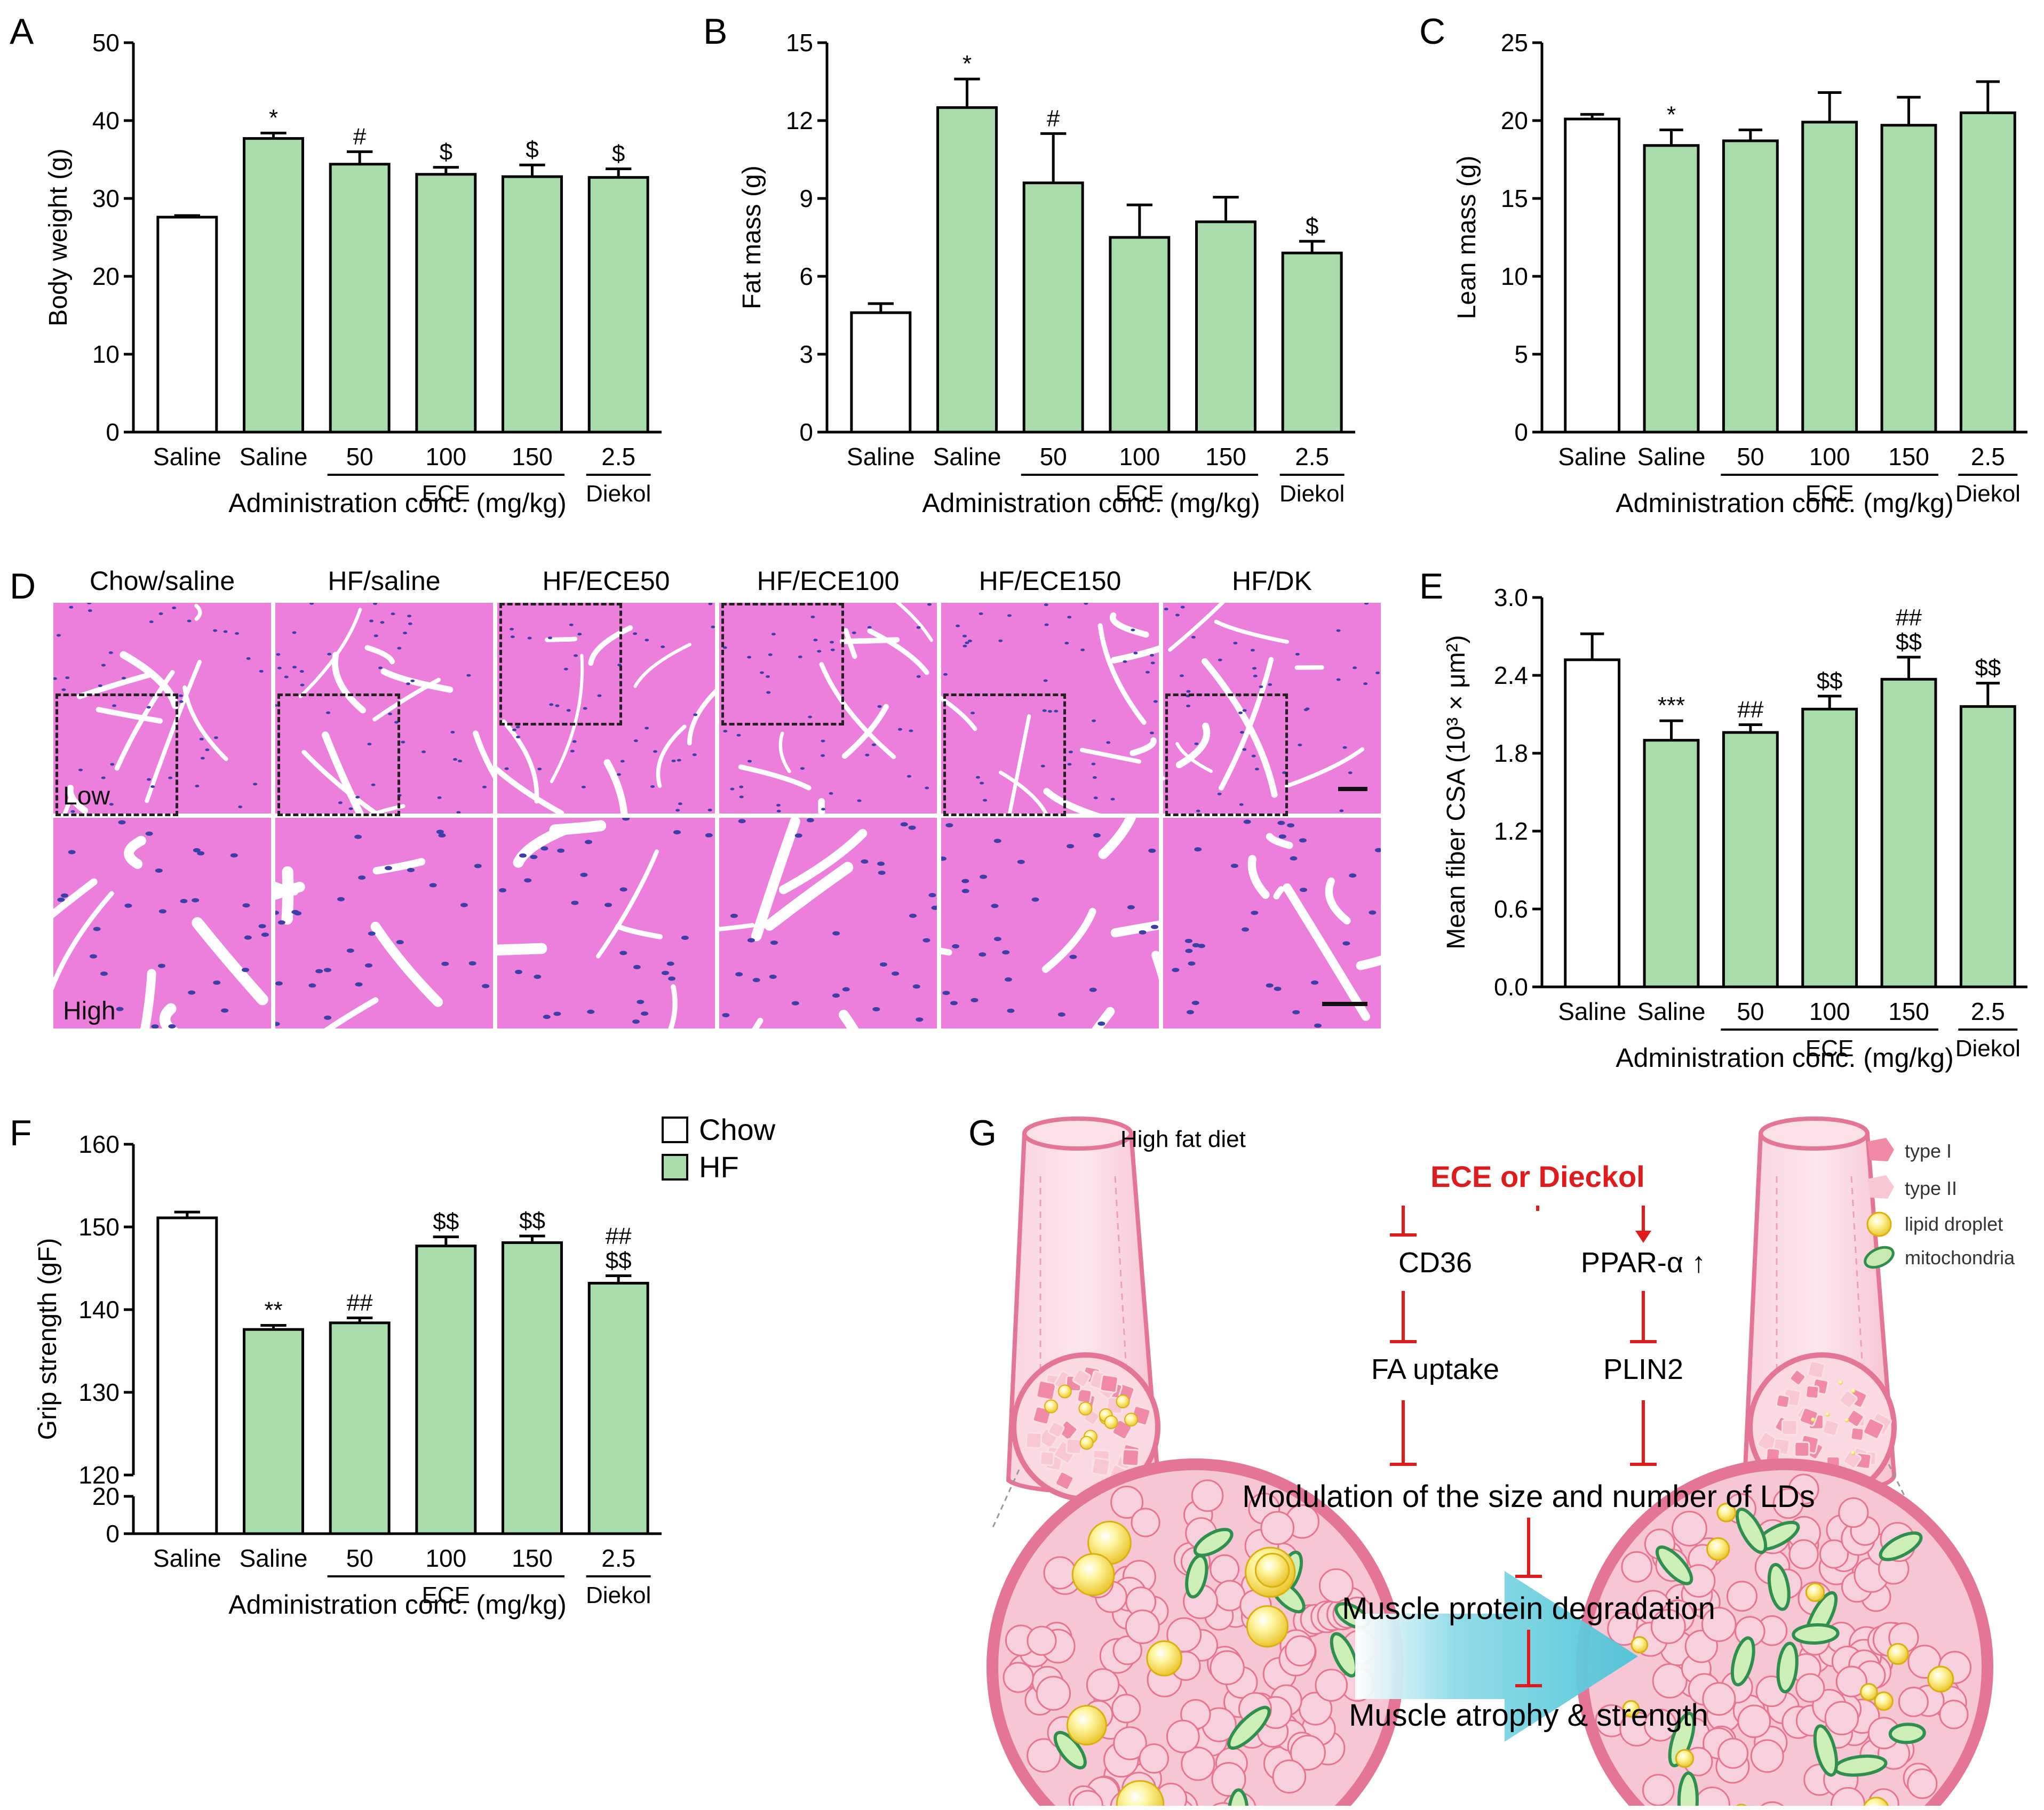 Image resolution: width=2044 pixels, height=1810 pixels. I want to click on legend-label-hf: HF, so click(719, 1167).